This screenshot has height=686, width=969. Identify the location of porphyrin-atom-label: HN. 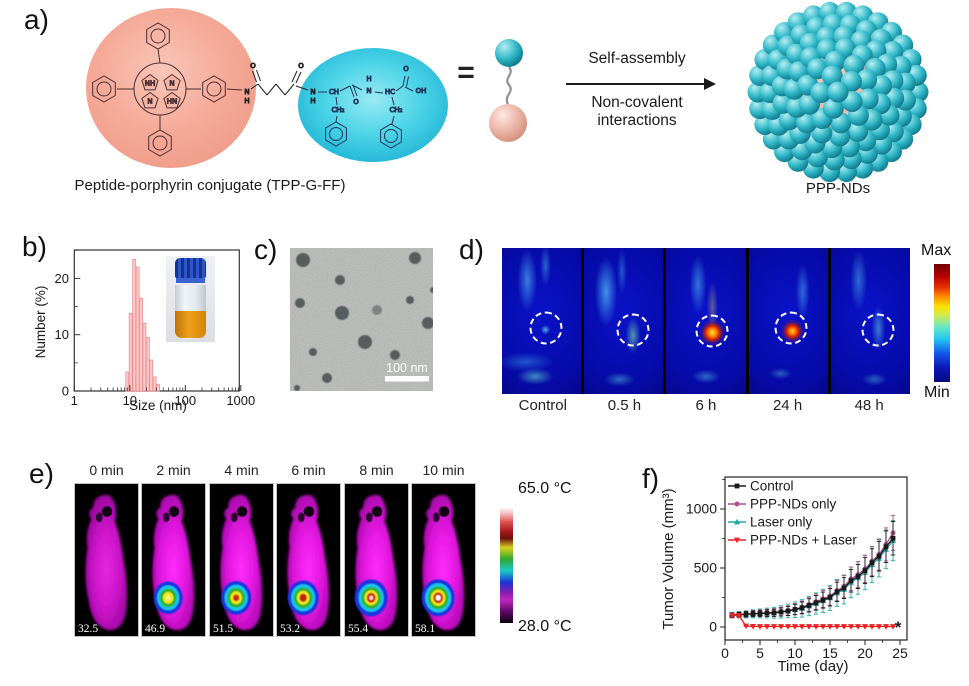
(172, 102).